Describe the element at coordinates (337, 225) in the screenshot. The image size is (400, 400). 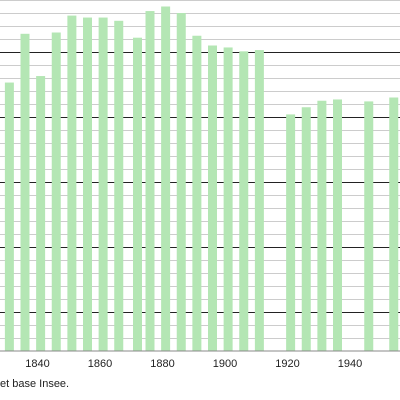
I see `bar-1936` at that location.